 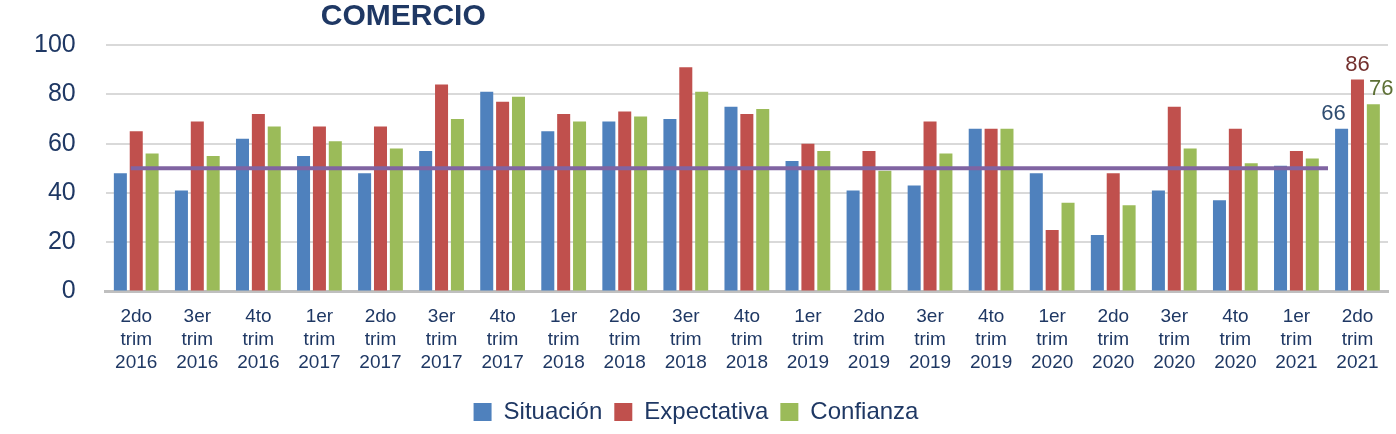 What do you see at coordinates (624, 338) in the screenshot?
I see `x-tick-label: 2do trim 2018` at bounding box center [624, 338].